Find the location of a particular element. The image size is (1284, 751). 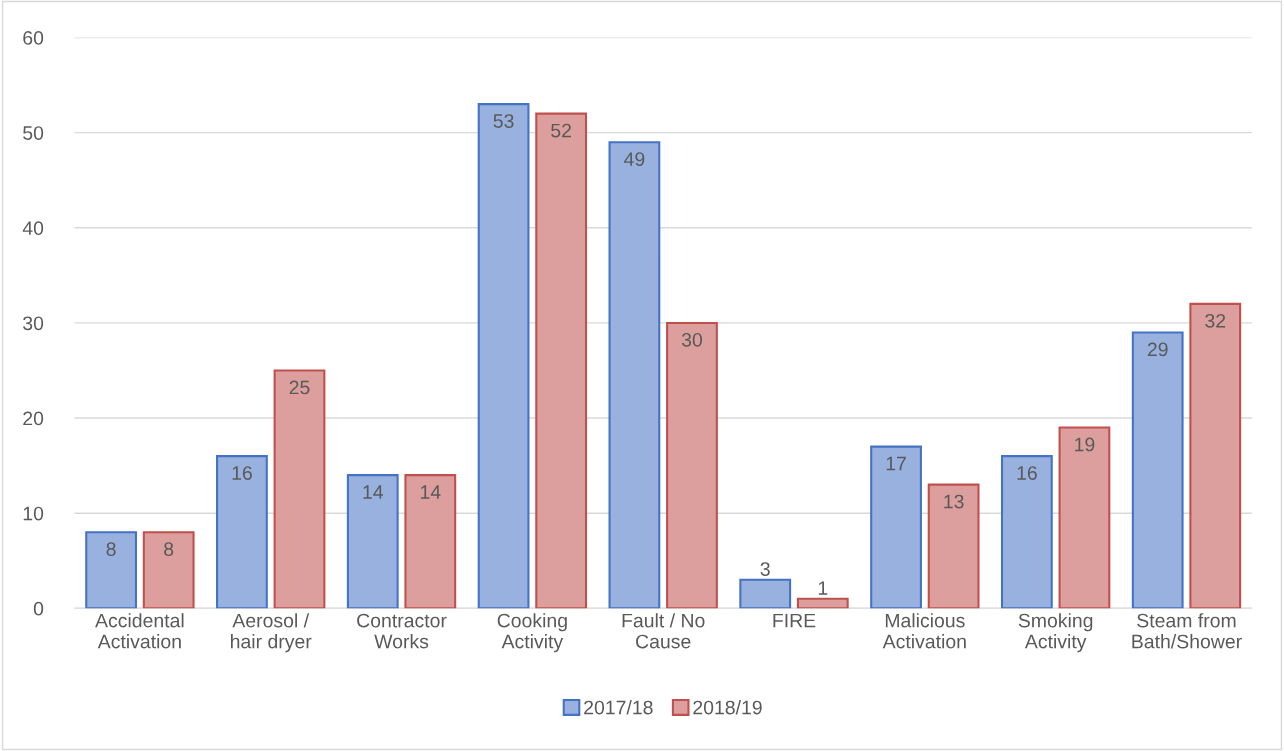

data-label: 32 is located at coordinates (1215, 320).